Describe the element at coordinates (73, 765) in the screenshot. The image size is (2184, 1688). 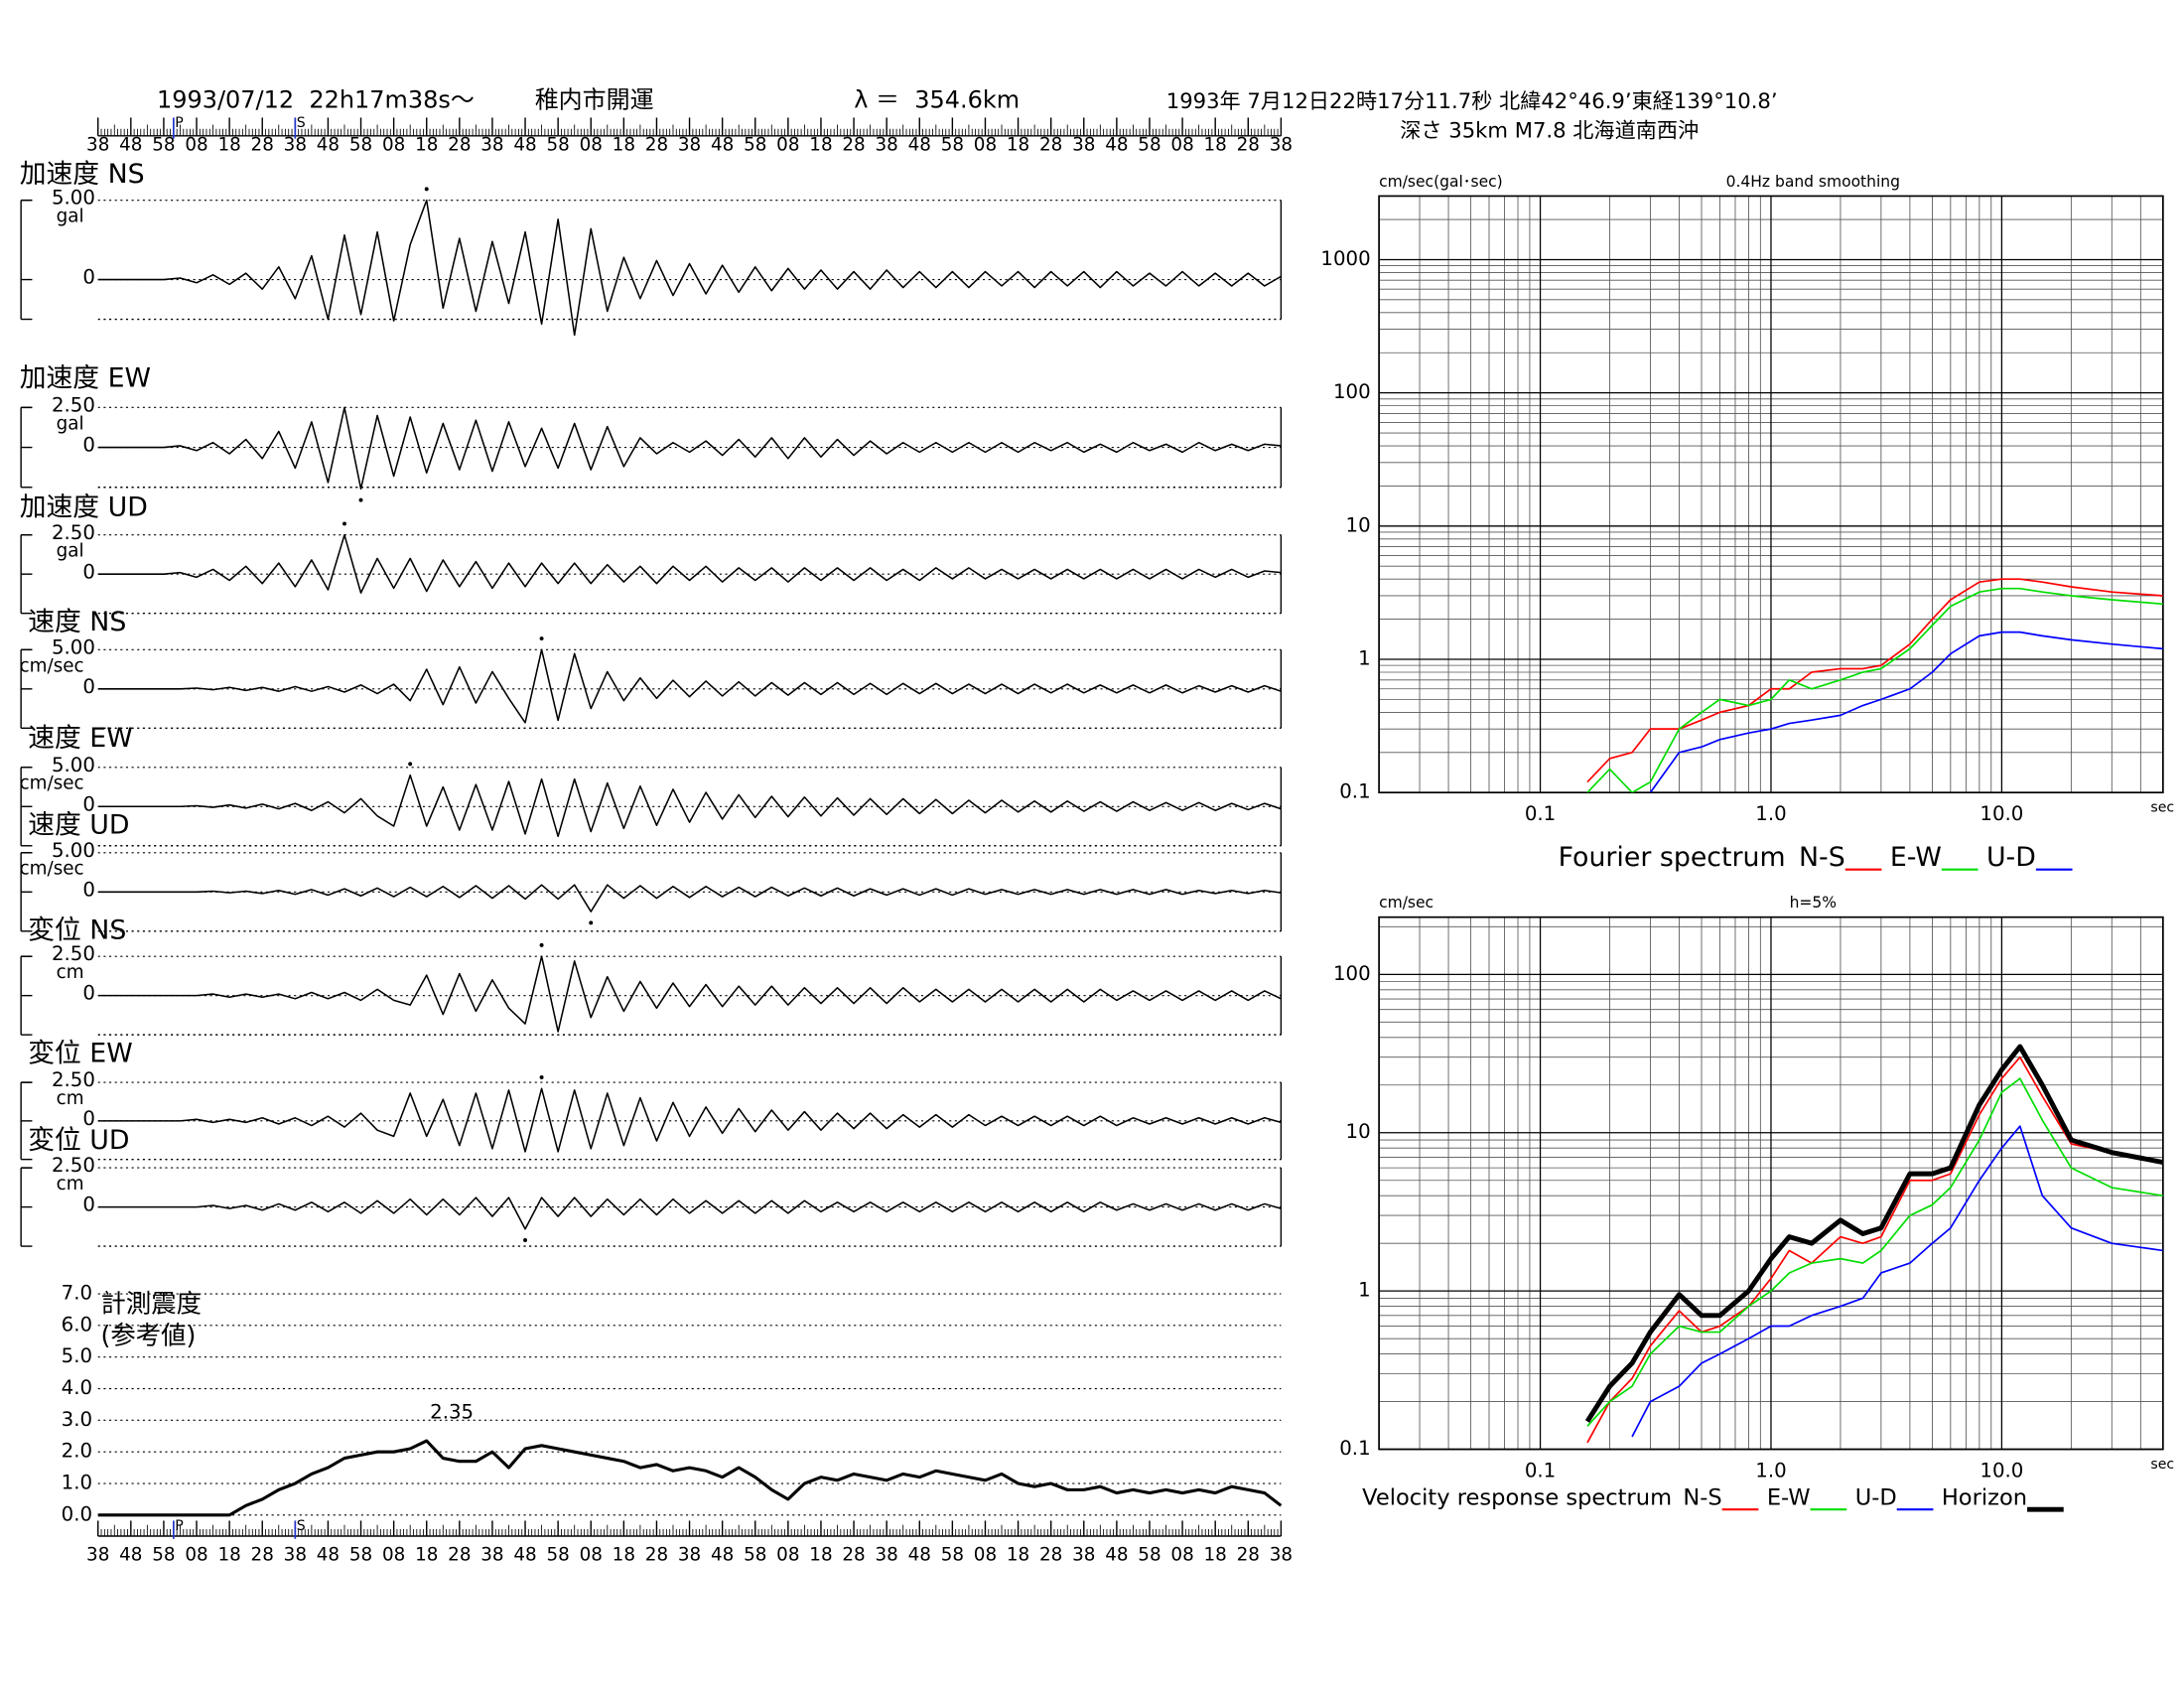
I see `trace-tick-label: 5.00` at that location.